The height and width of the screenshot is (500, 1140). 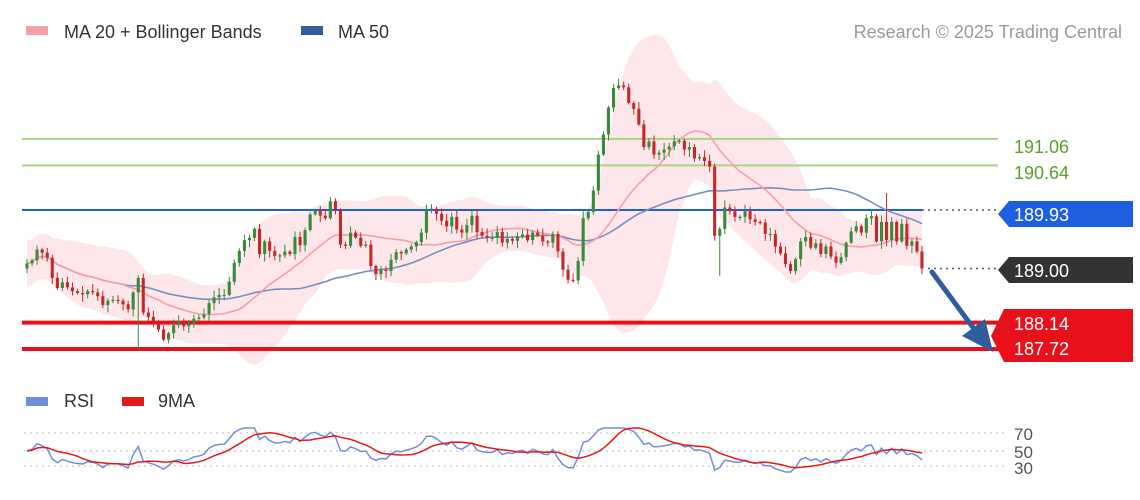 What do you see at coordinates (37, 30) in the screenshot?
I see `legend-swatch-ma20` at bounding box center [37, 30].